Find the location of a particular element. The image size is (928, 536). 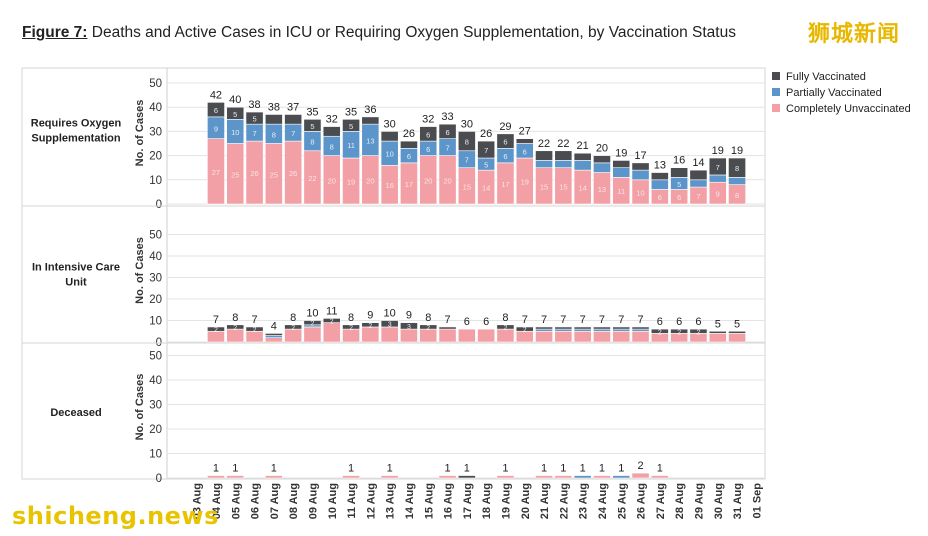

legend-entry: Partially Vaccinated is located at coordinates (834, 93).